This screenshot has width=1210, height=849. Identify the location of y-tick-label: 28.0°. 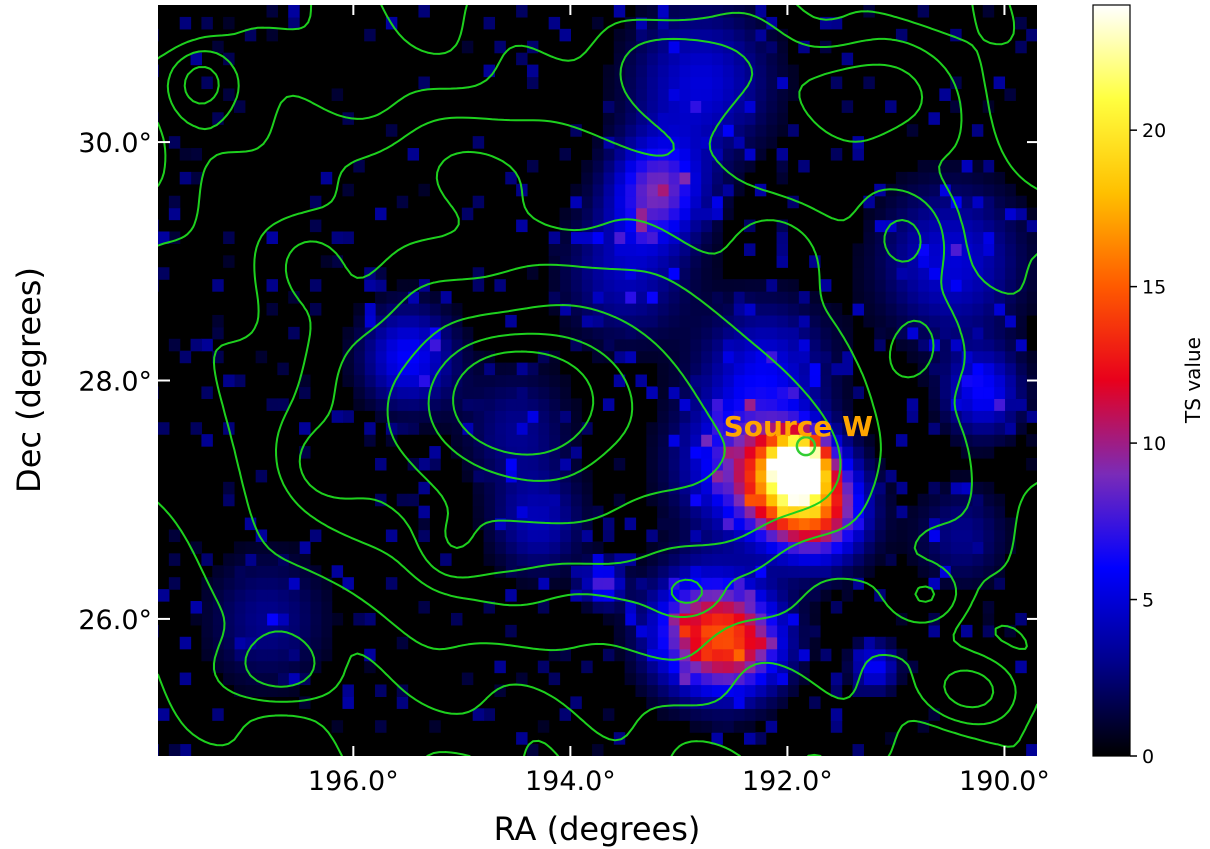
(115, 382).